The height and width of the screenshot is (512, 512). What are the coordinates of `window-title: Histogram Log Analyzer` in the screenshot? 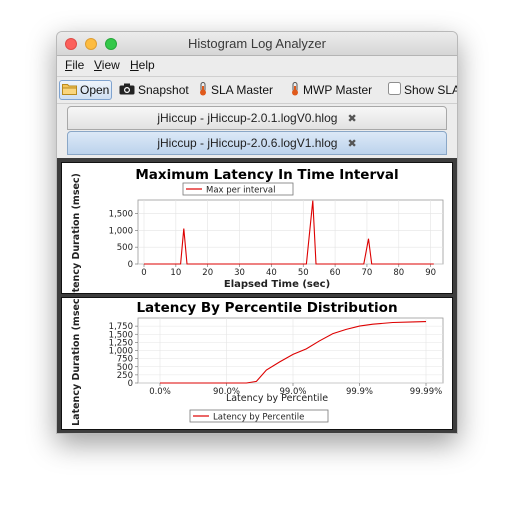 It's located at (256, 43).